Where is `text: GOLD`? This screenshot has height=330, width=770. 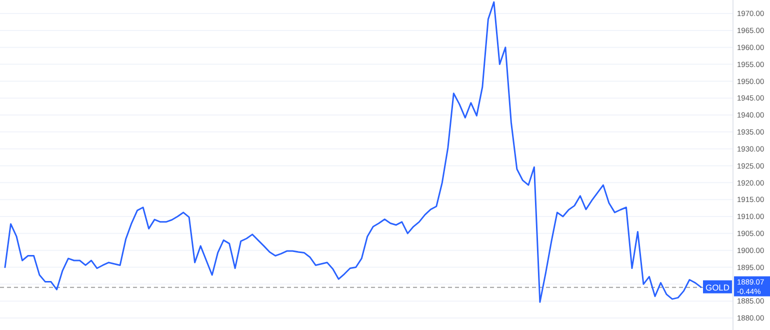
text: GOLD is located at coordinates (717, 287).